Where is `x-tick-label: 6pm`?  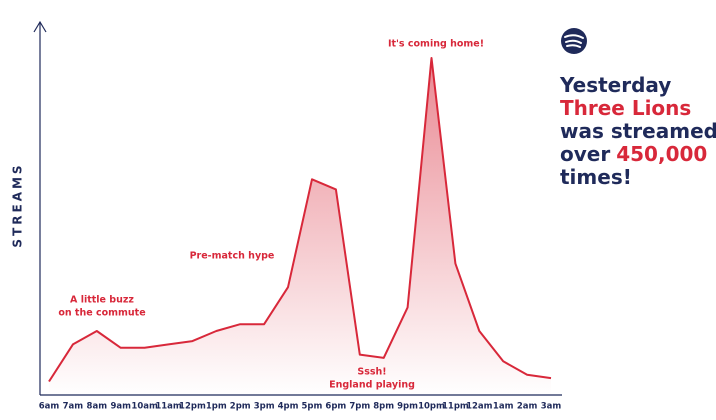
x-tick-label: 6pm is located at coordinates (335, 407).